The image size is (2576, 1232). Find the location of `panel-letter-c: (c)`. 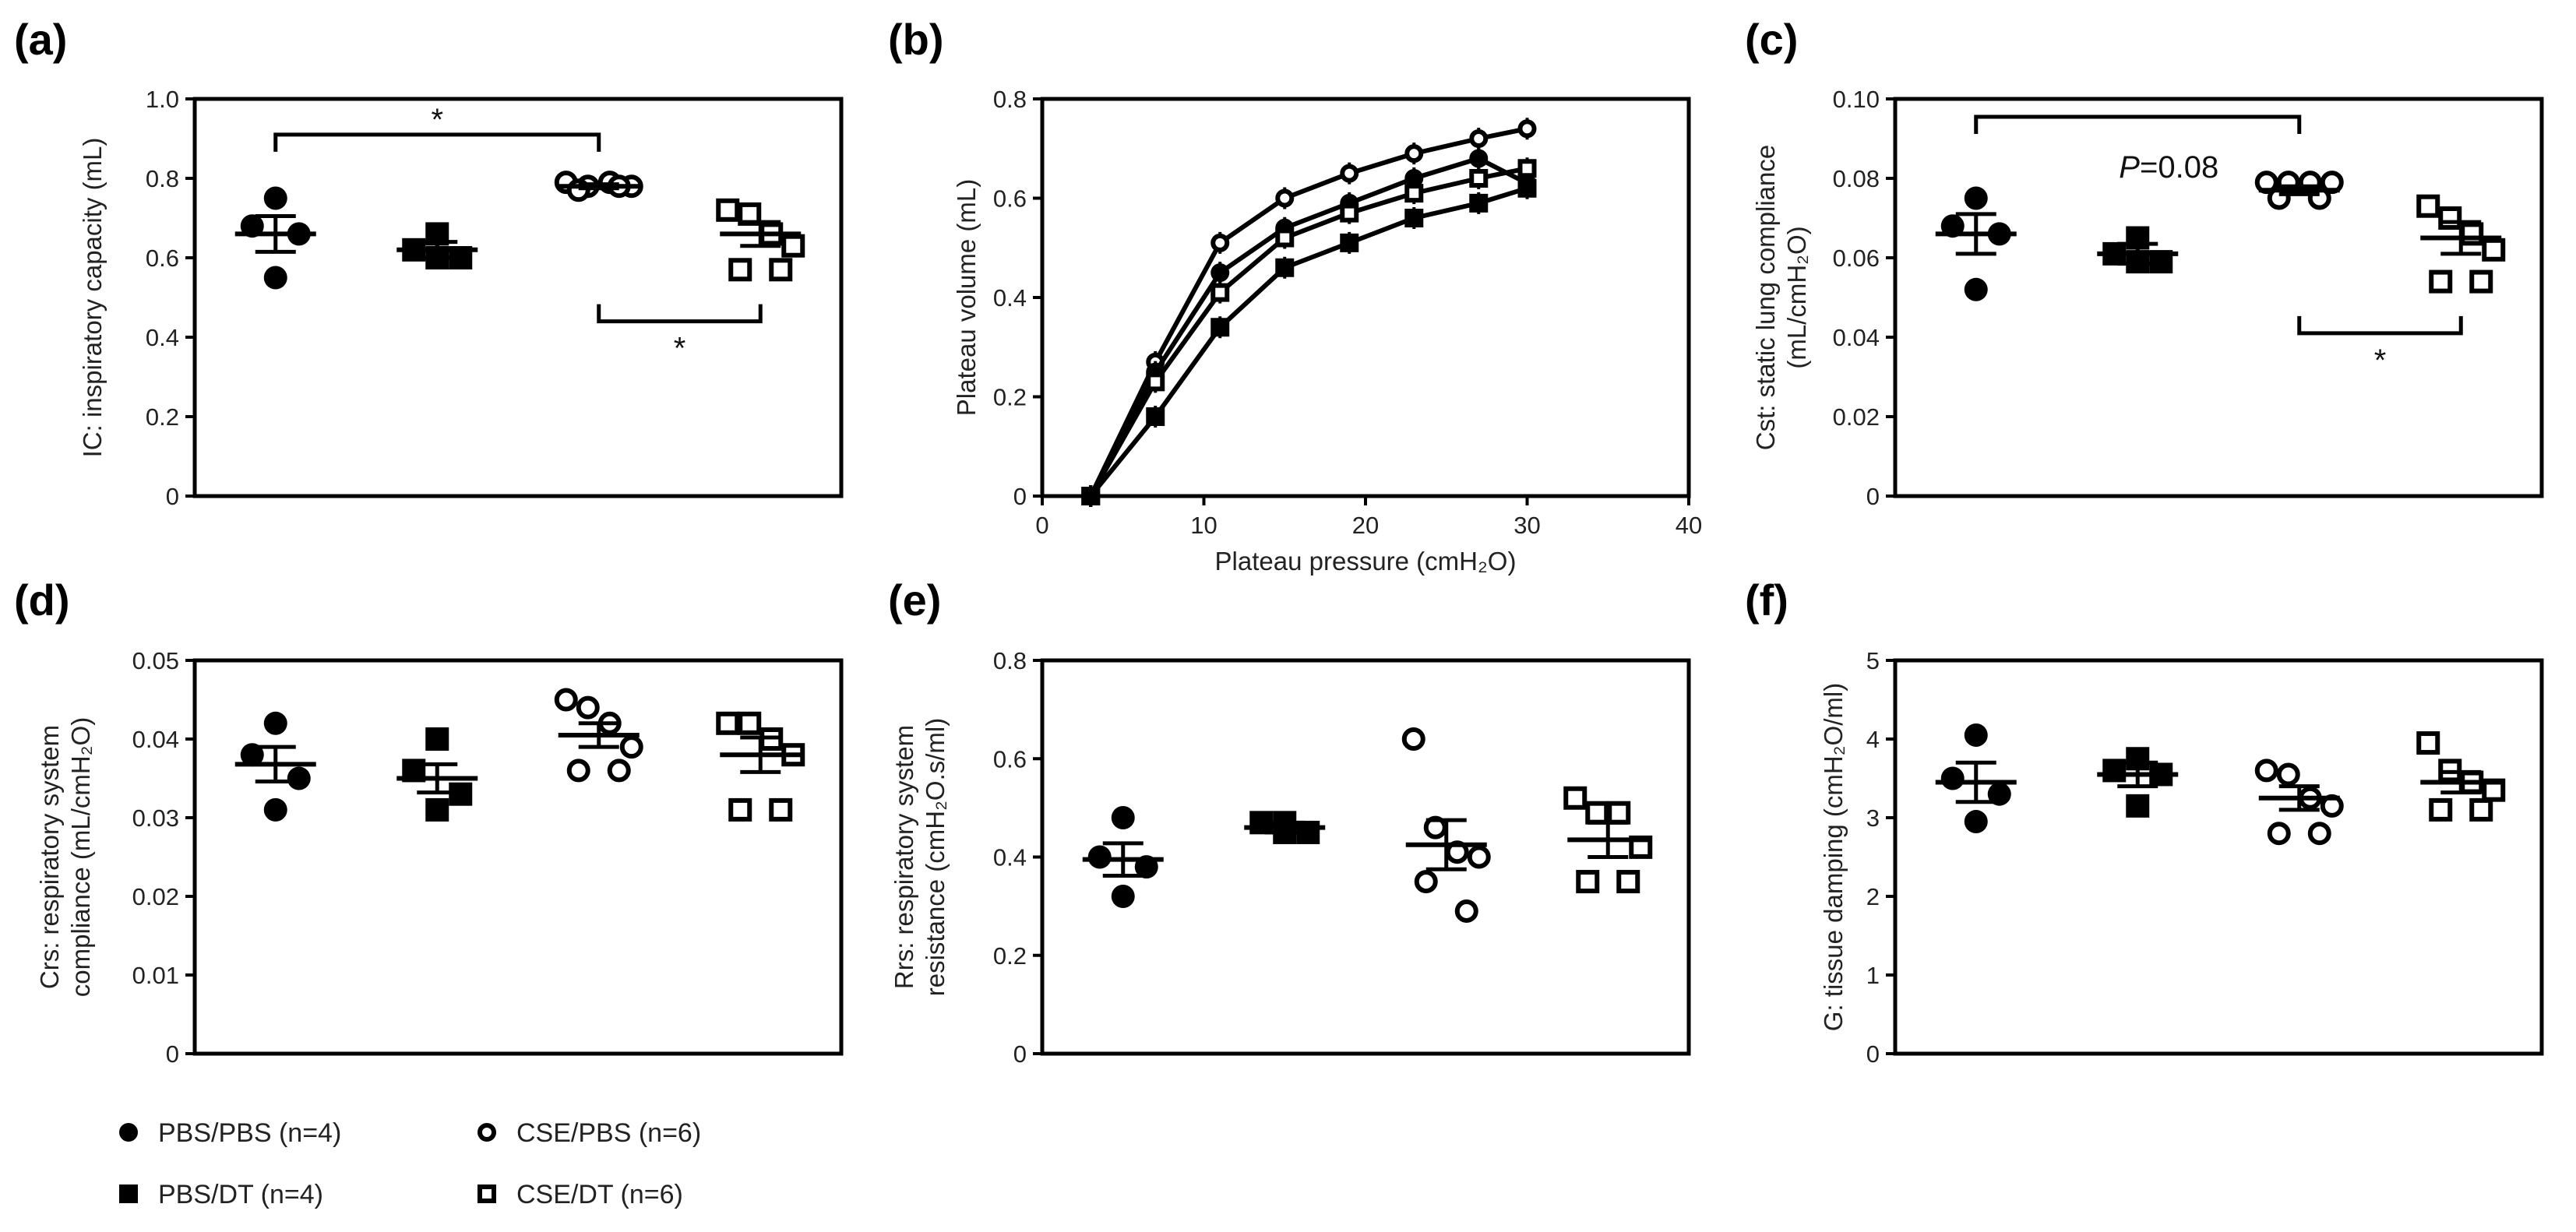

panel-letter-c: (c) is located at coordinates (1771, 39).